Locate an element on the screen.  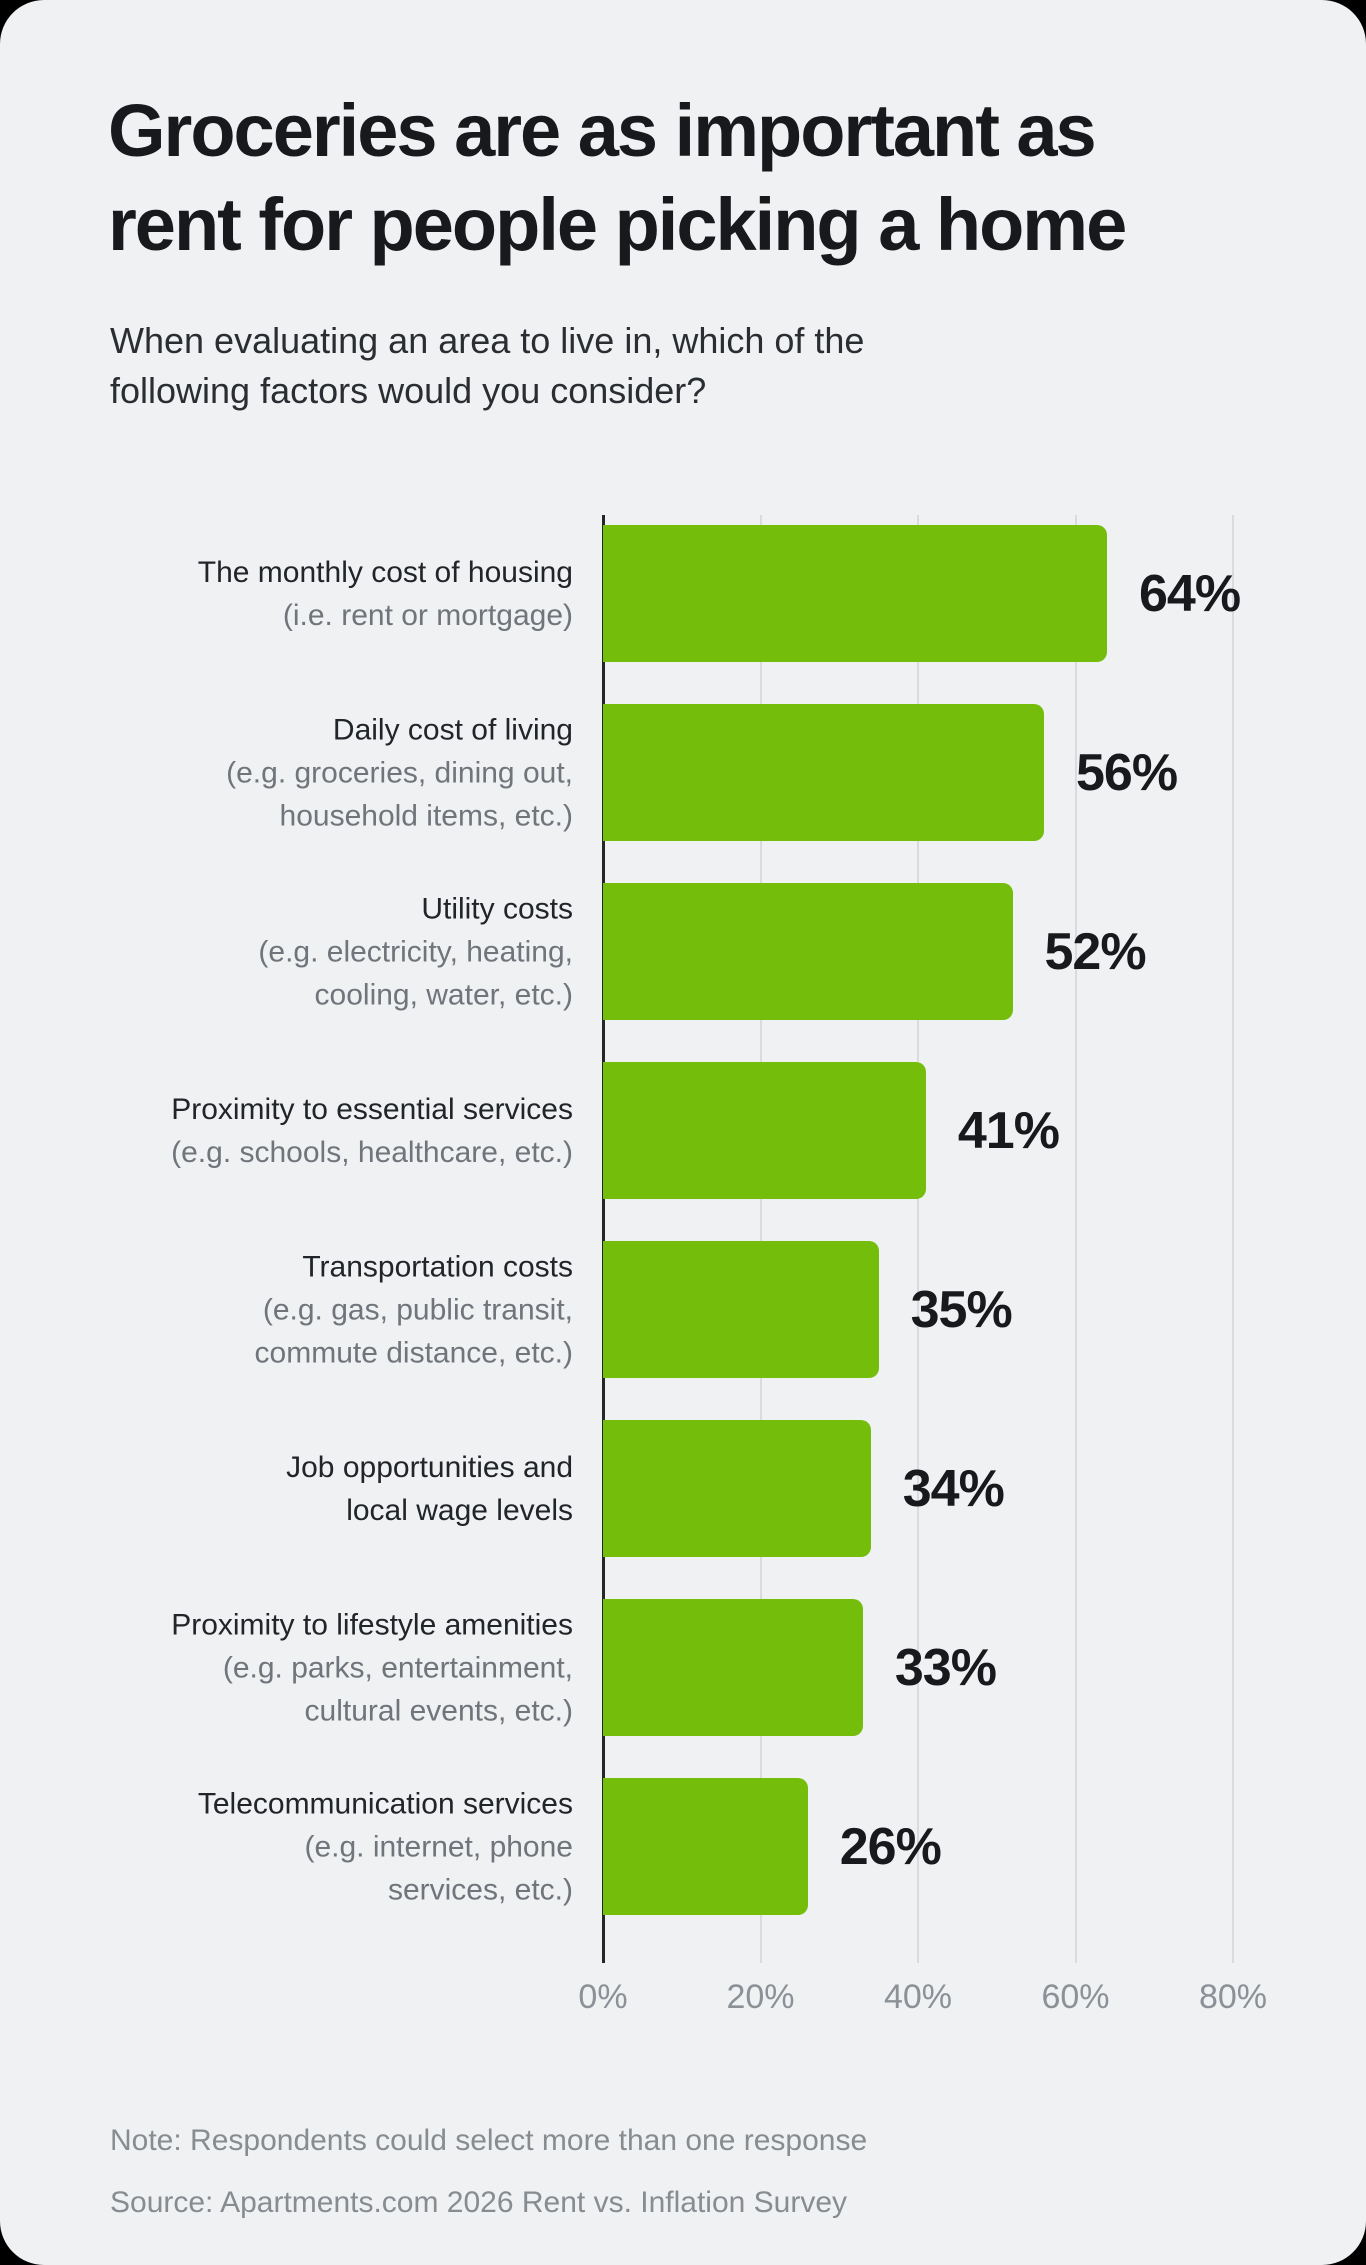
category-sublabel-line: (e.g. schools, healthcare, etc.) is located at coordinates (372, 1152).